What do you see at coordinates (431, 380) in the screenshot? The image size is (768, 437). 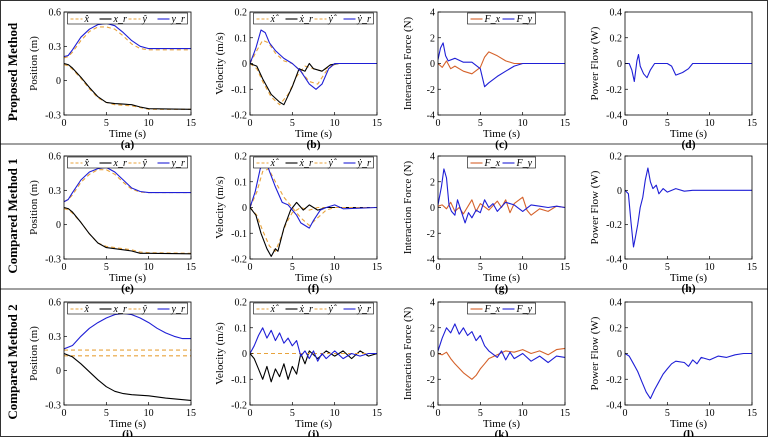 I see `y-tick-label: -2` at bounding box center [431, 380].